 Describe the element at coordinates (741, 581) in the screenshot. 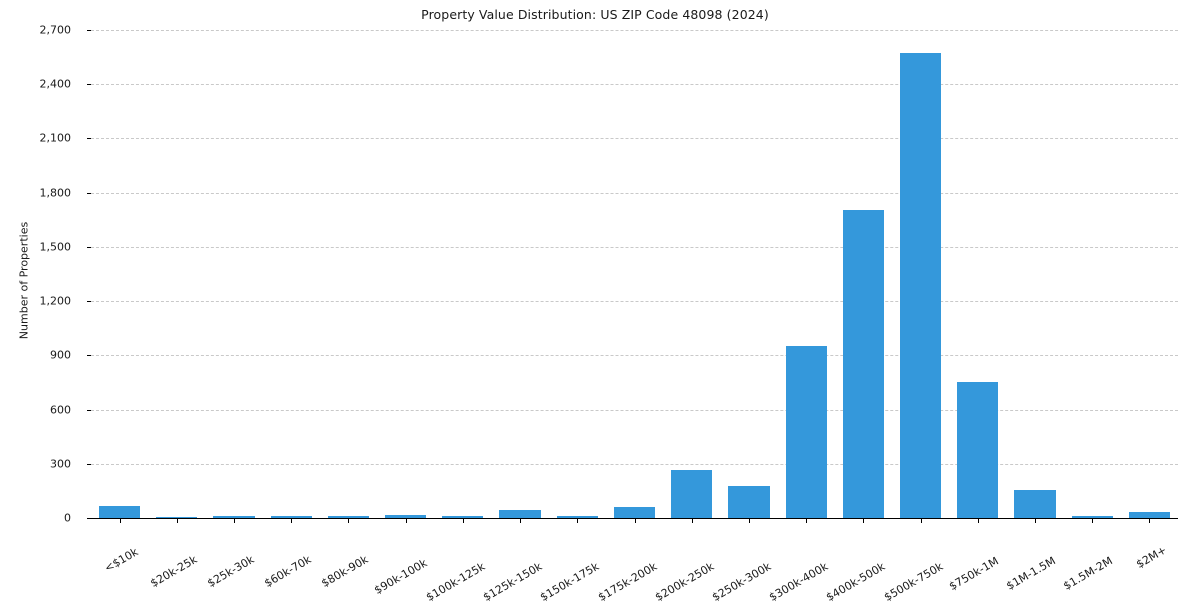

I see `x-tick-label: $250k-300k` at that location.